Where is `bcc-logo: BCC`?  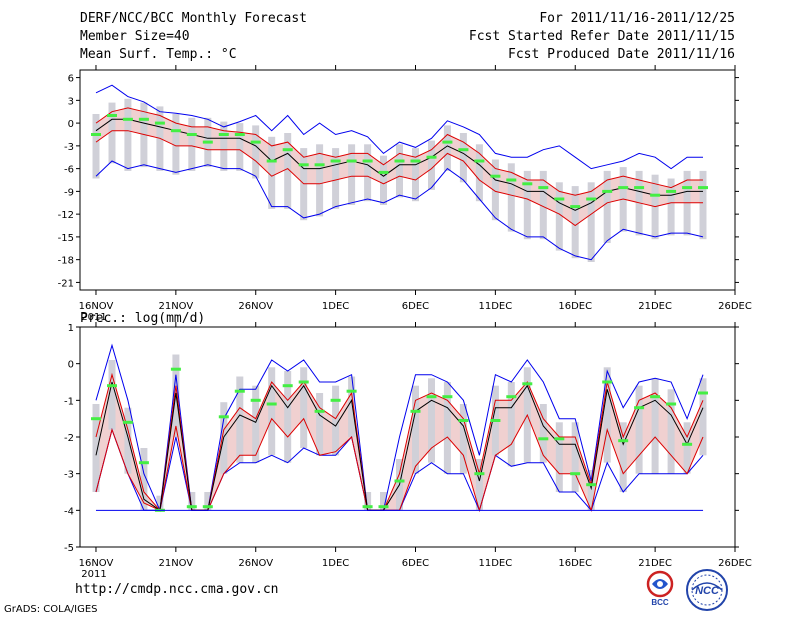
bcc-logo: BCC is located at coordinates (660, 588).